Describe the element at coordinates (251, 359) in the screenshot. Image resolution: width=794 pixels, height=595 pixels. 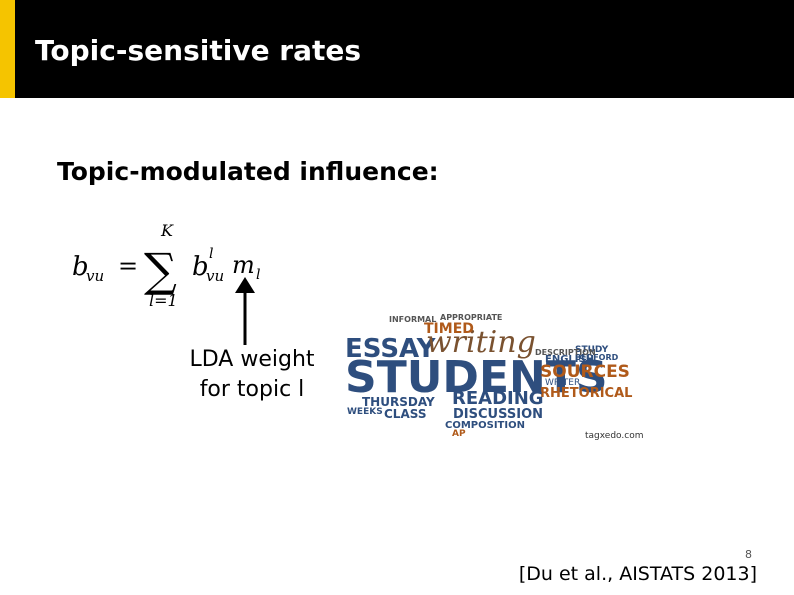
I see `arrow-label: LDA weight` at that location.